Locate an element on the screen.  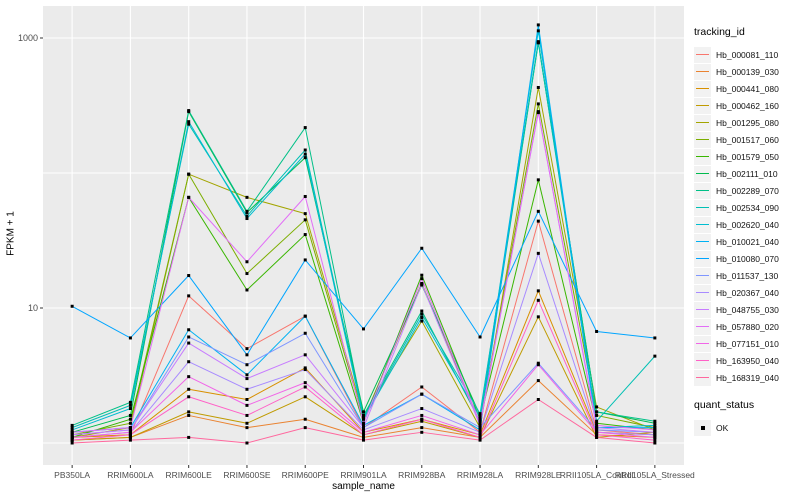
legend-item-Hb_011537_130: Hb_011537_130 is located at coordinates (747, 275).